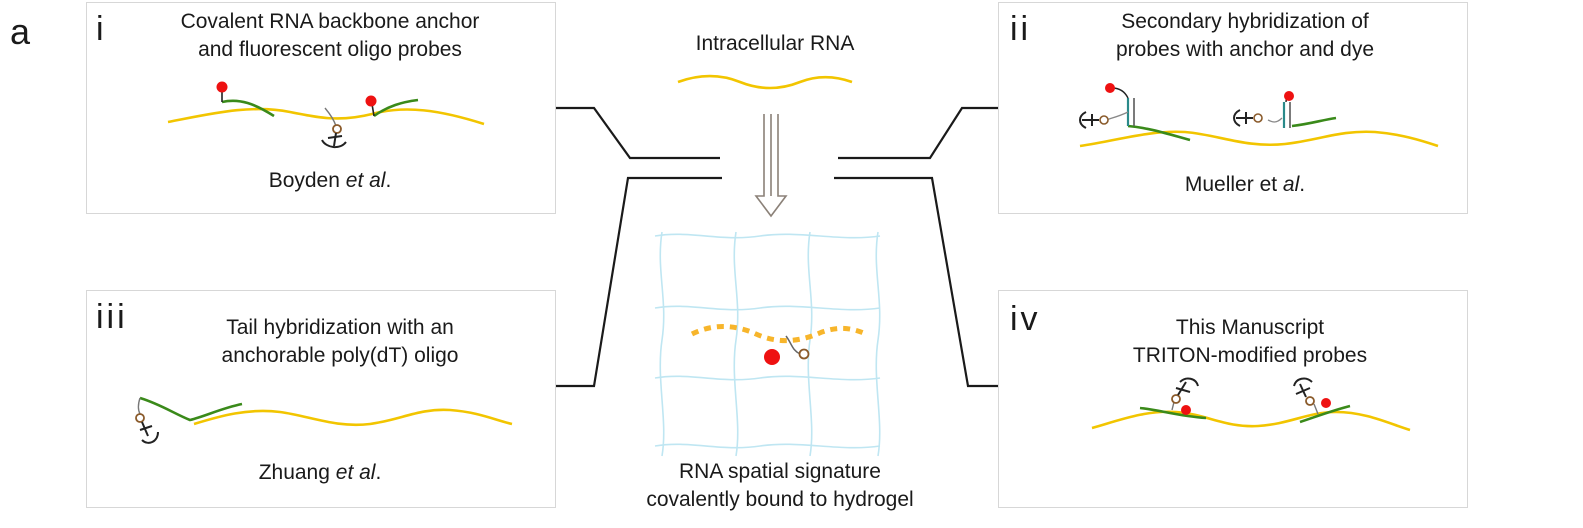 This screenshot has width=1583, height=528. What do you see at coordinates (771, 166) in the screenshot?
I see `down-arrow` at bounding box center [771, 166].